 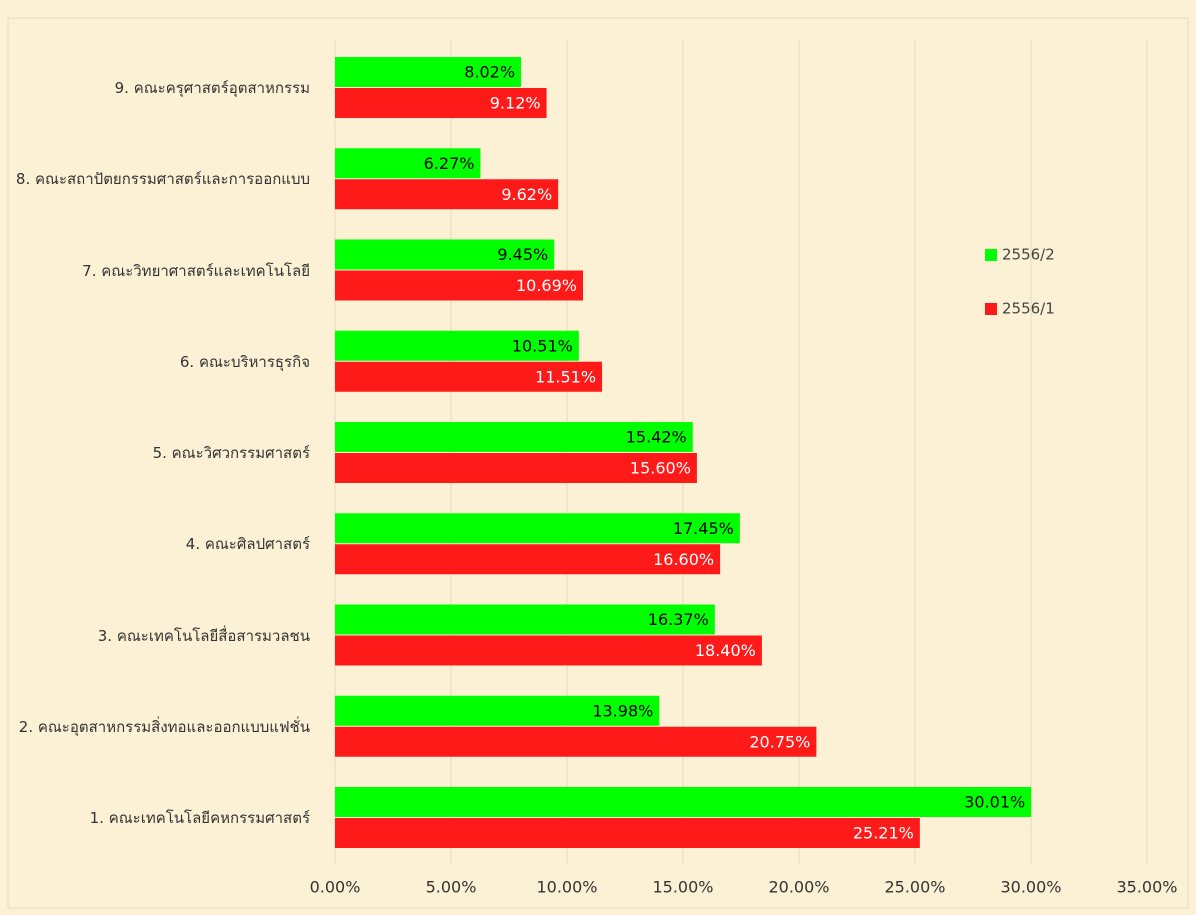 What do you see at coordinates (725, 650) in the screenshot?
I see `data-label: 18.40%` at bounding box center [725, 650].